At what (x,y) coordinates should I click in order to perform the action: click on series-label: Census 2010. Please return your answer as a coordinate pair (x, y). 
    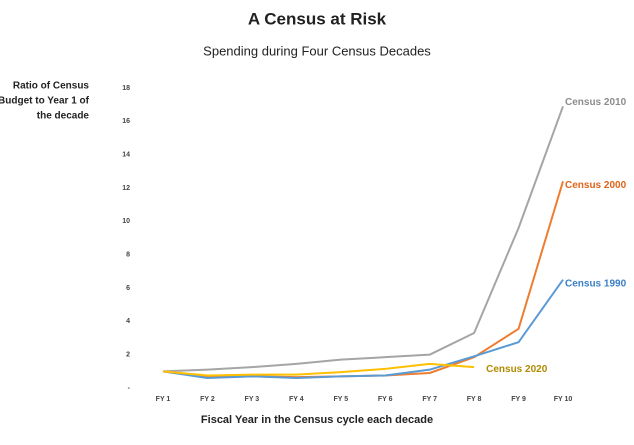
    Looking at the image, I should click on (596, 102).